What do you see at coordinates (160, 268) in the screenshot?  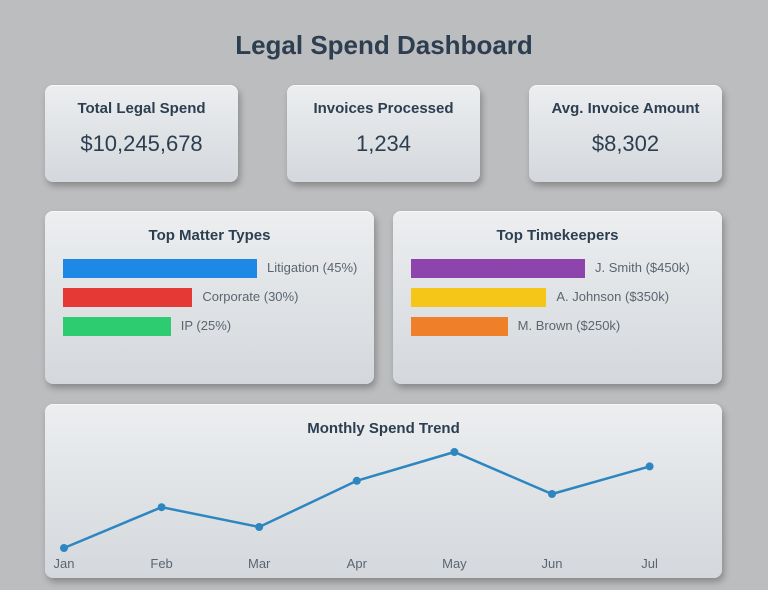 I see `matter-bar-litigation` at bounding box center [160, 268].